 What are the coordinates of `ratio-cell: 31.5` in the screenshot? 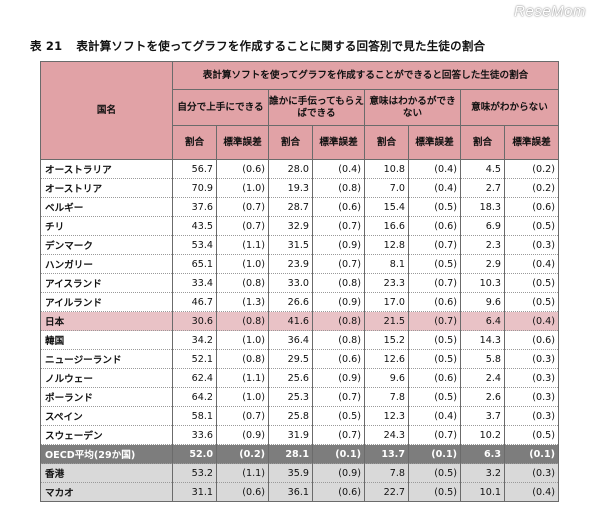 It's located at (290, 245).